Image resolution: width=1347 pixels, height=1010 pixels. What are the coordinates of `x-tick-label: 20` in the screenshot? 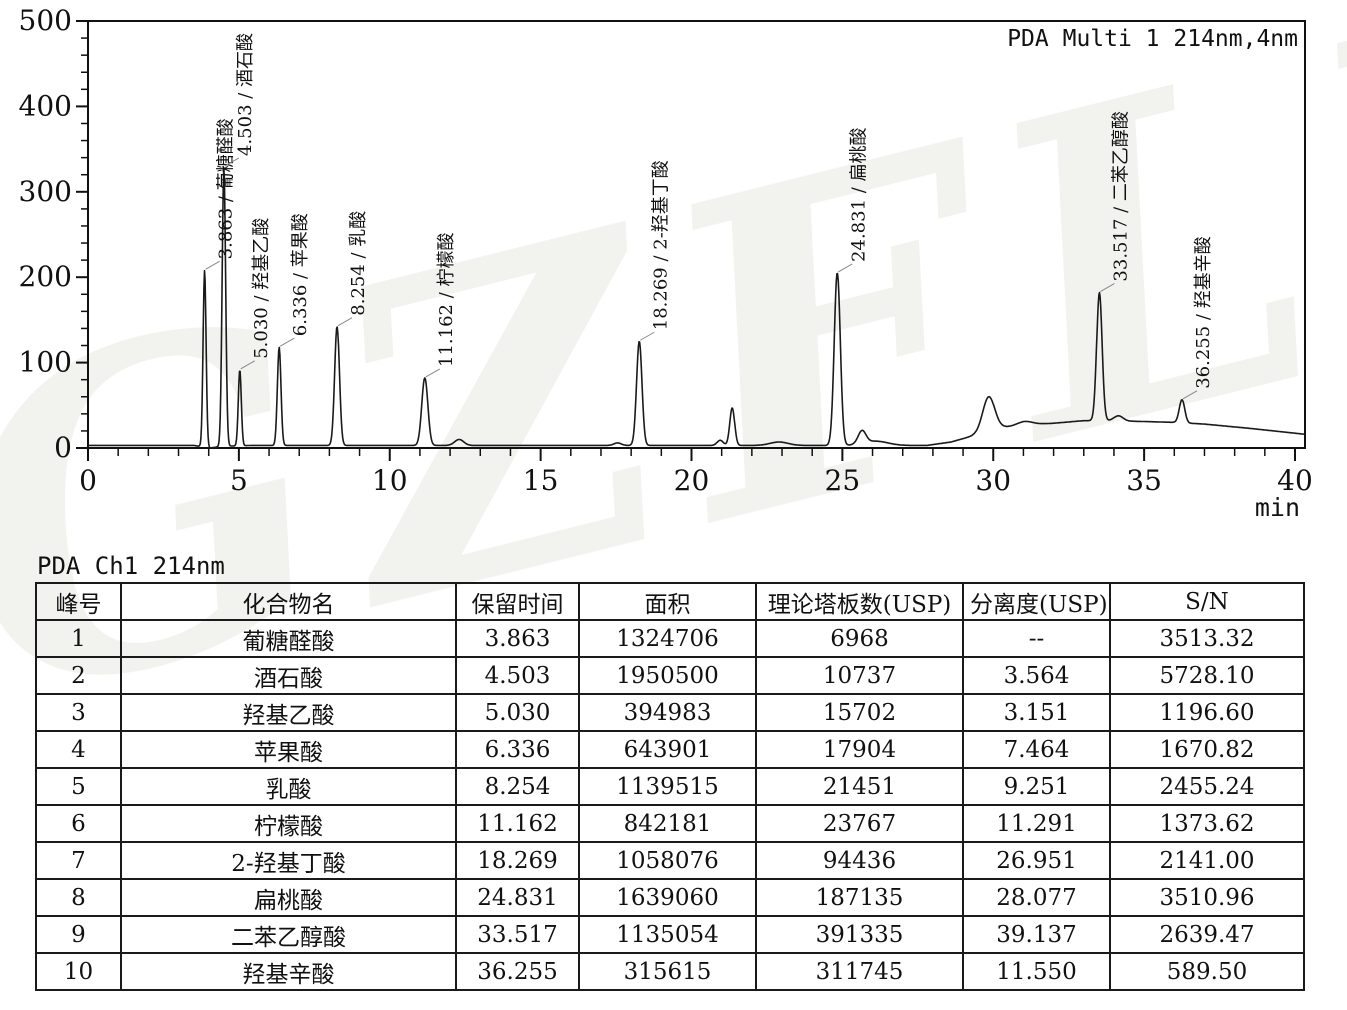 It's located at (692, 480).